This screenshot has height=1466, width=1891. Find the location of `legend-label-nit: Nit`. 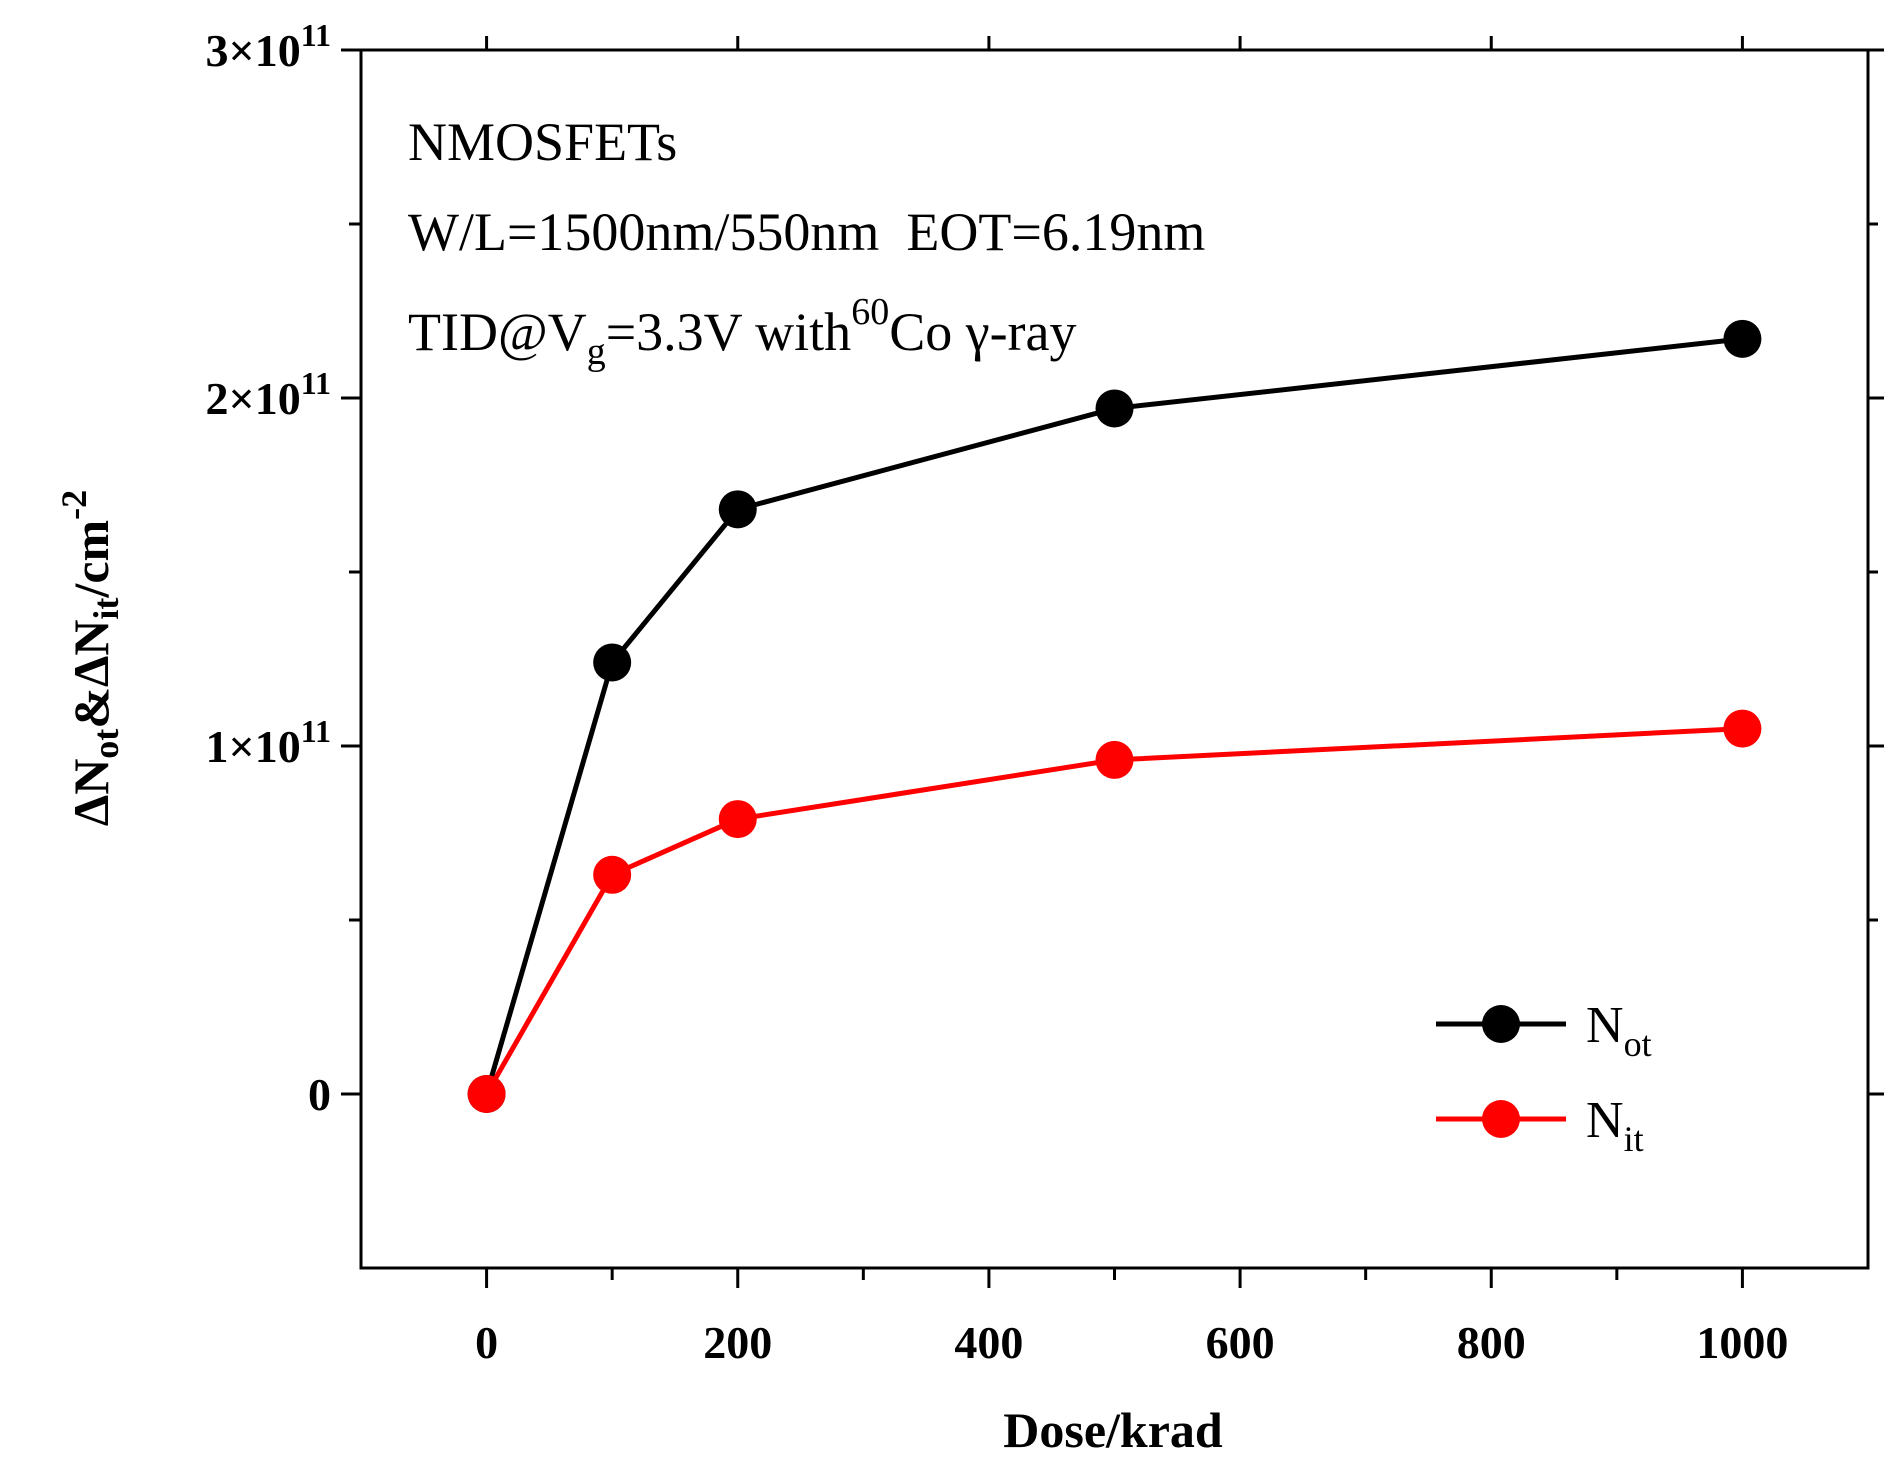

legend-label-nit: Nit is located at coordinates (1615, 1125).